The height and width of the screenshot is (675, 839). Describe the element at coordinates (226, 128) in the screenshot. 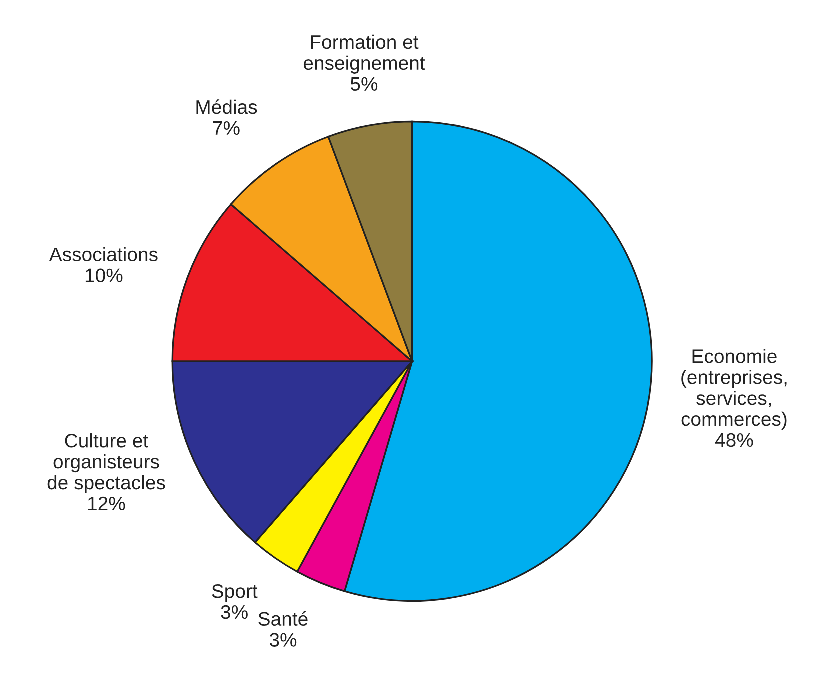

I see `data-label: 7%` at that location.